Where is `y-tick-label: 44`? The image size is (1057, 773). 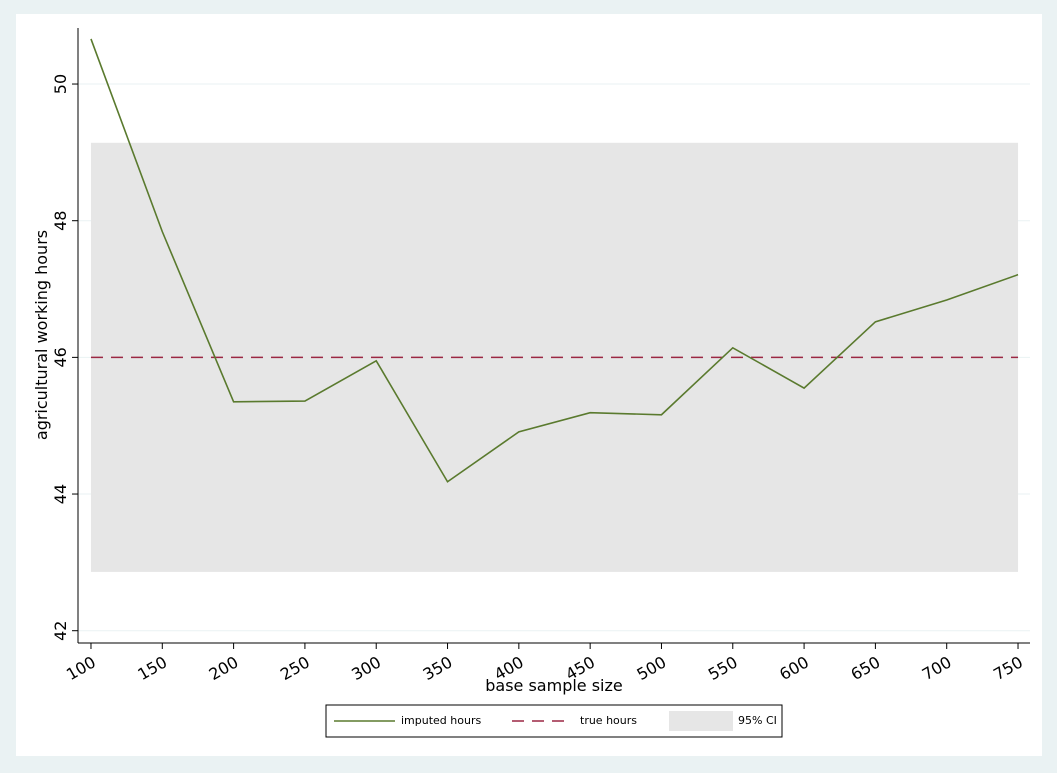 y-tick-label: 44 is located at coordinates (60, 494).